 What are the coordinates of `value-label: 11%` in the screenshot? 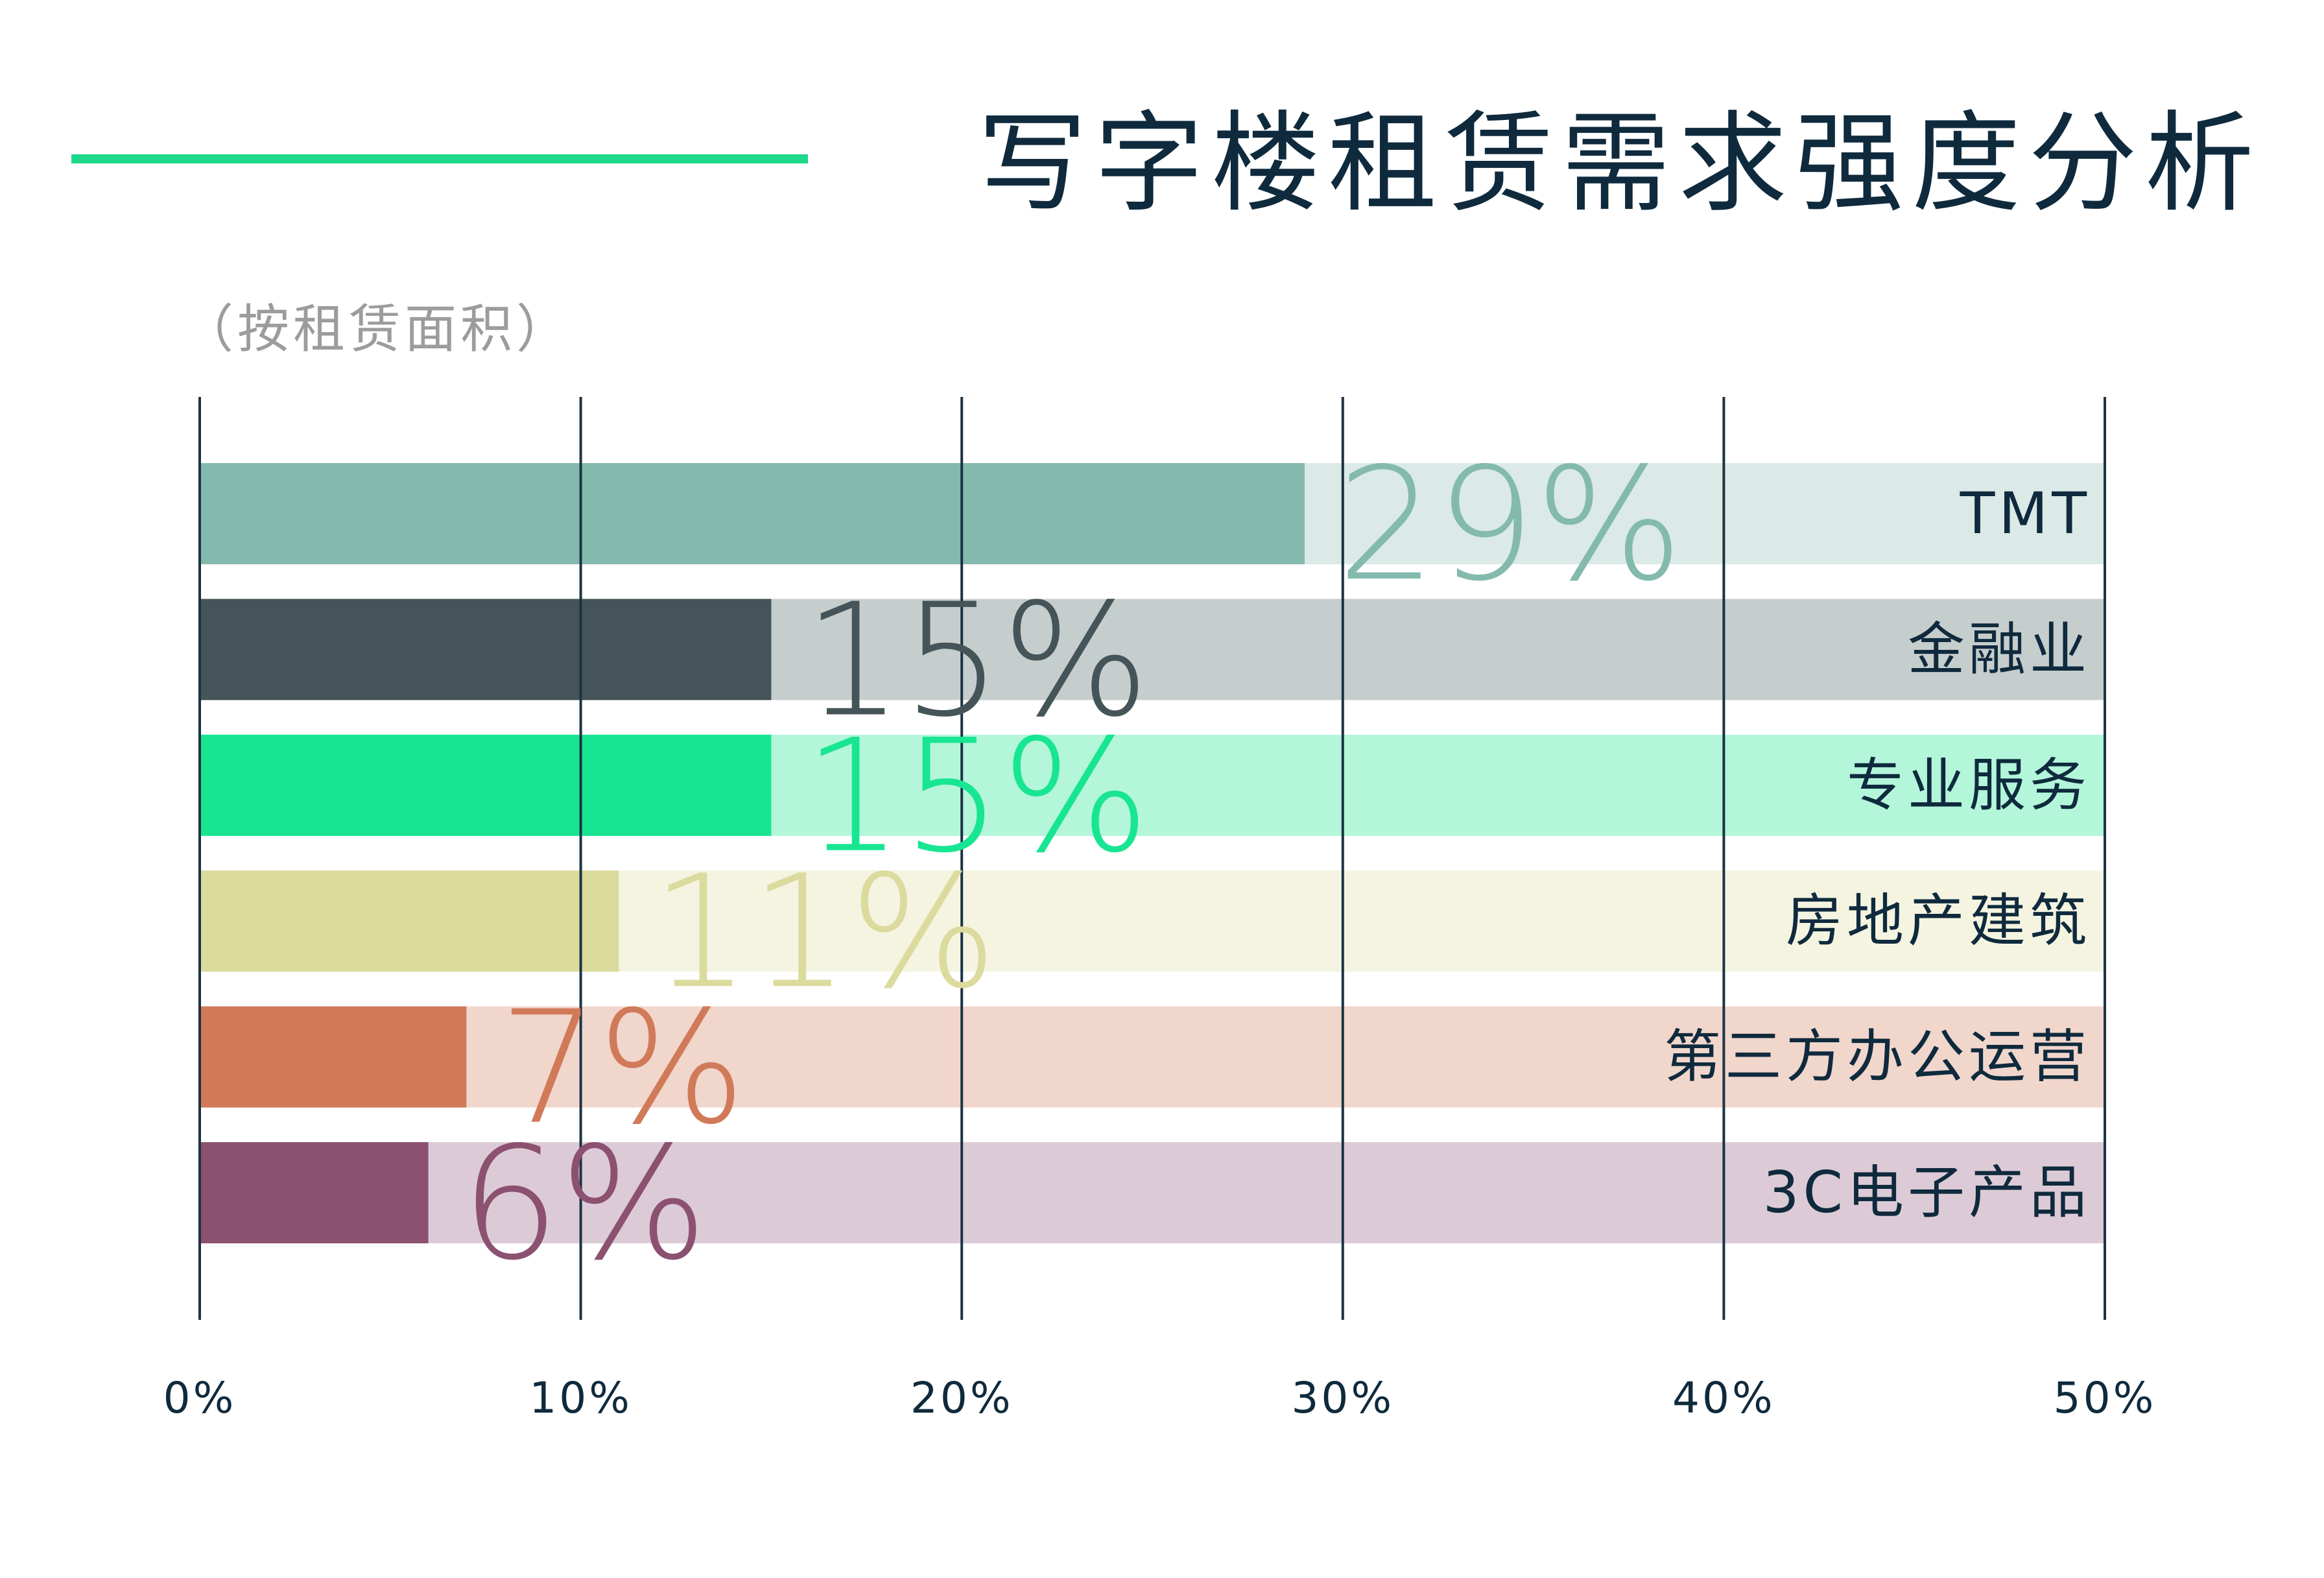 It's located at (824, 932).